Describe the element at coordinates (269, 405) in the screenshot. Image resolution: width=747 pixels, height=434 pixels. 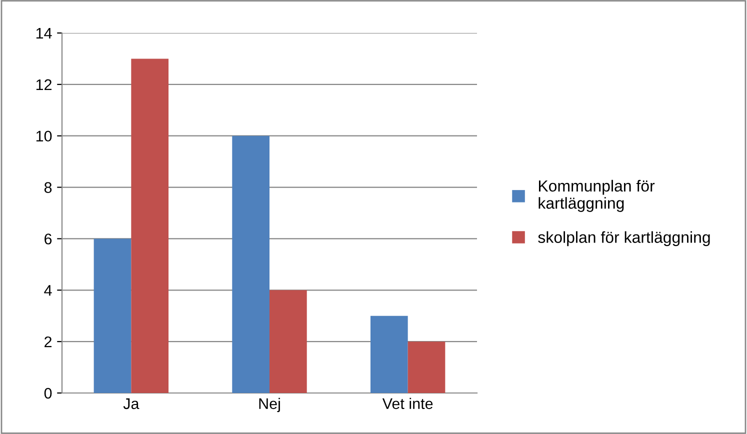
I see `x-tick-label: Nej` at that location.